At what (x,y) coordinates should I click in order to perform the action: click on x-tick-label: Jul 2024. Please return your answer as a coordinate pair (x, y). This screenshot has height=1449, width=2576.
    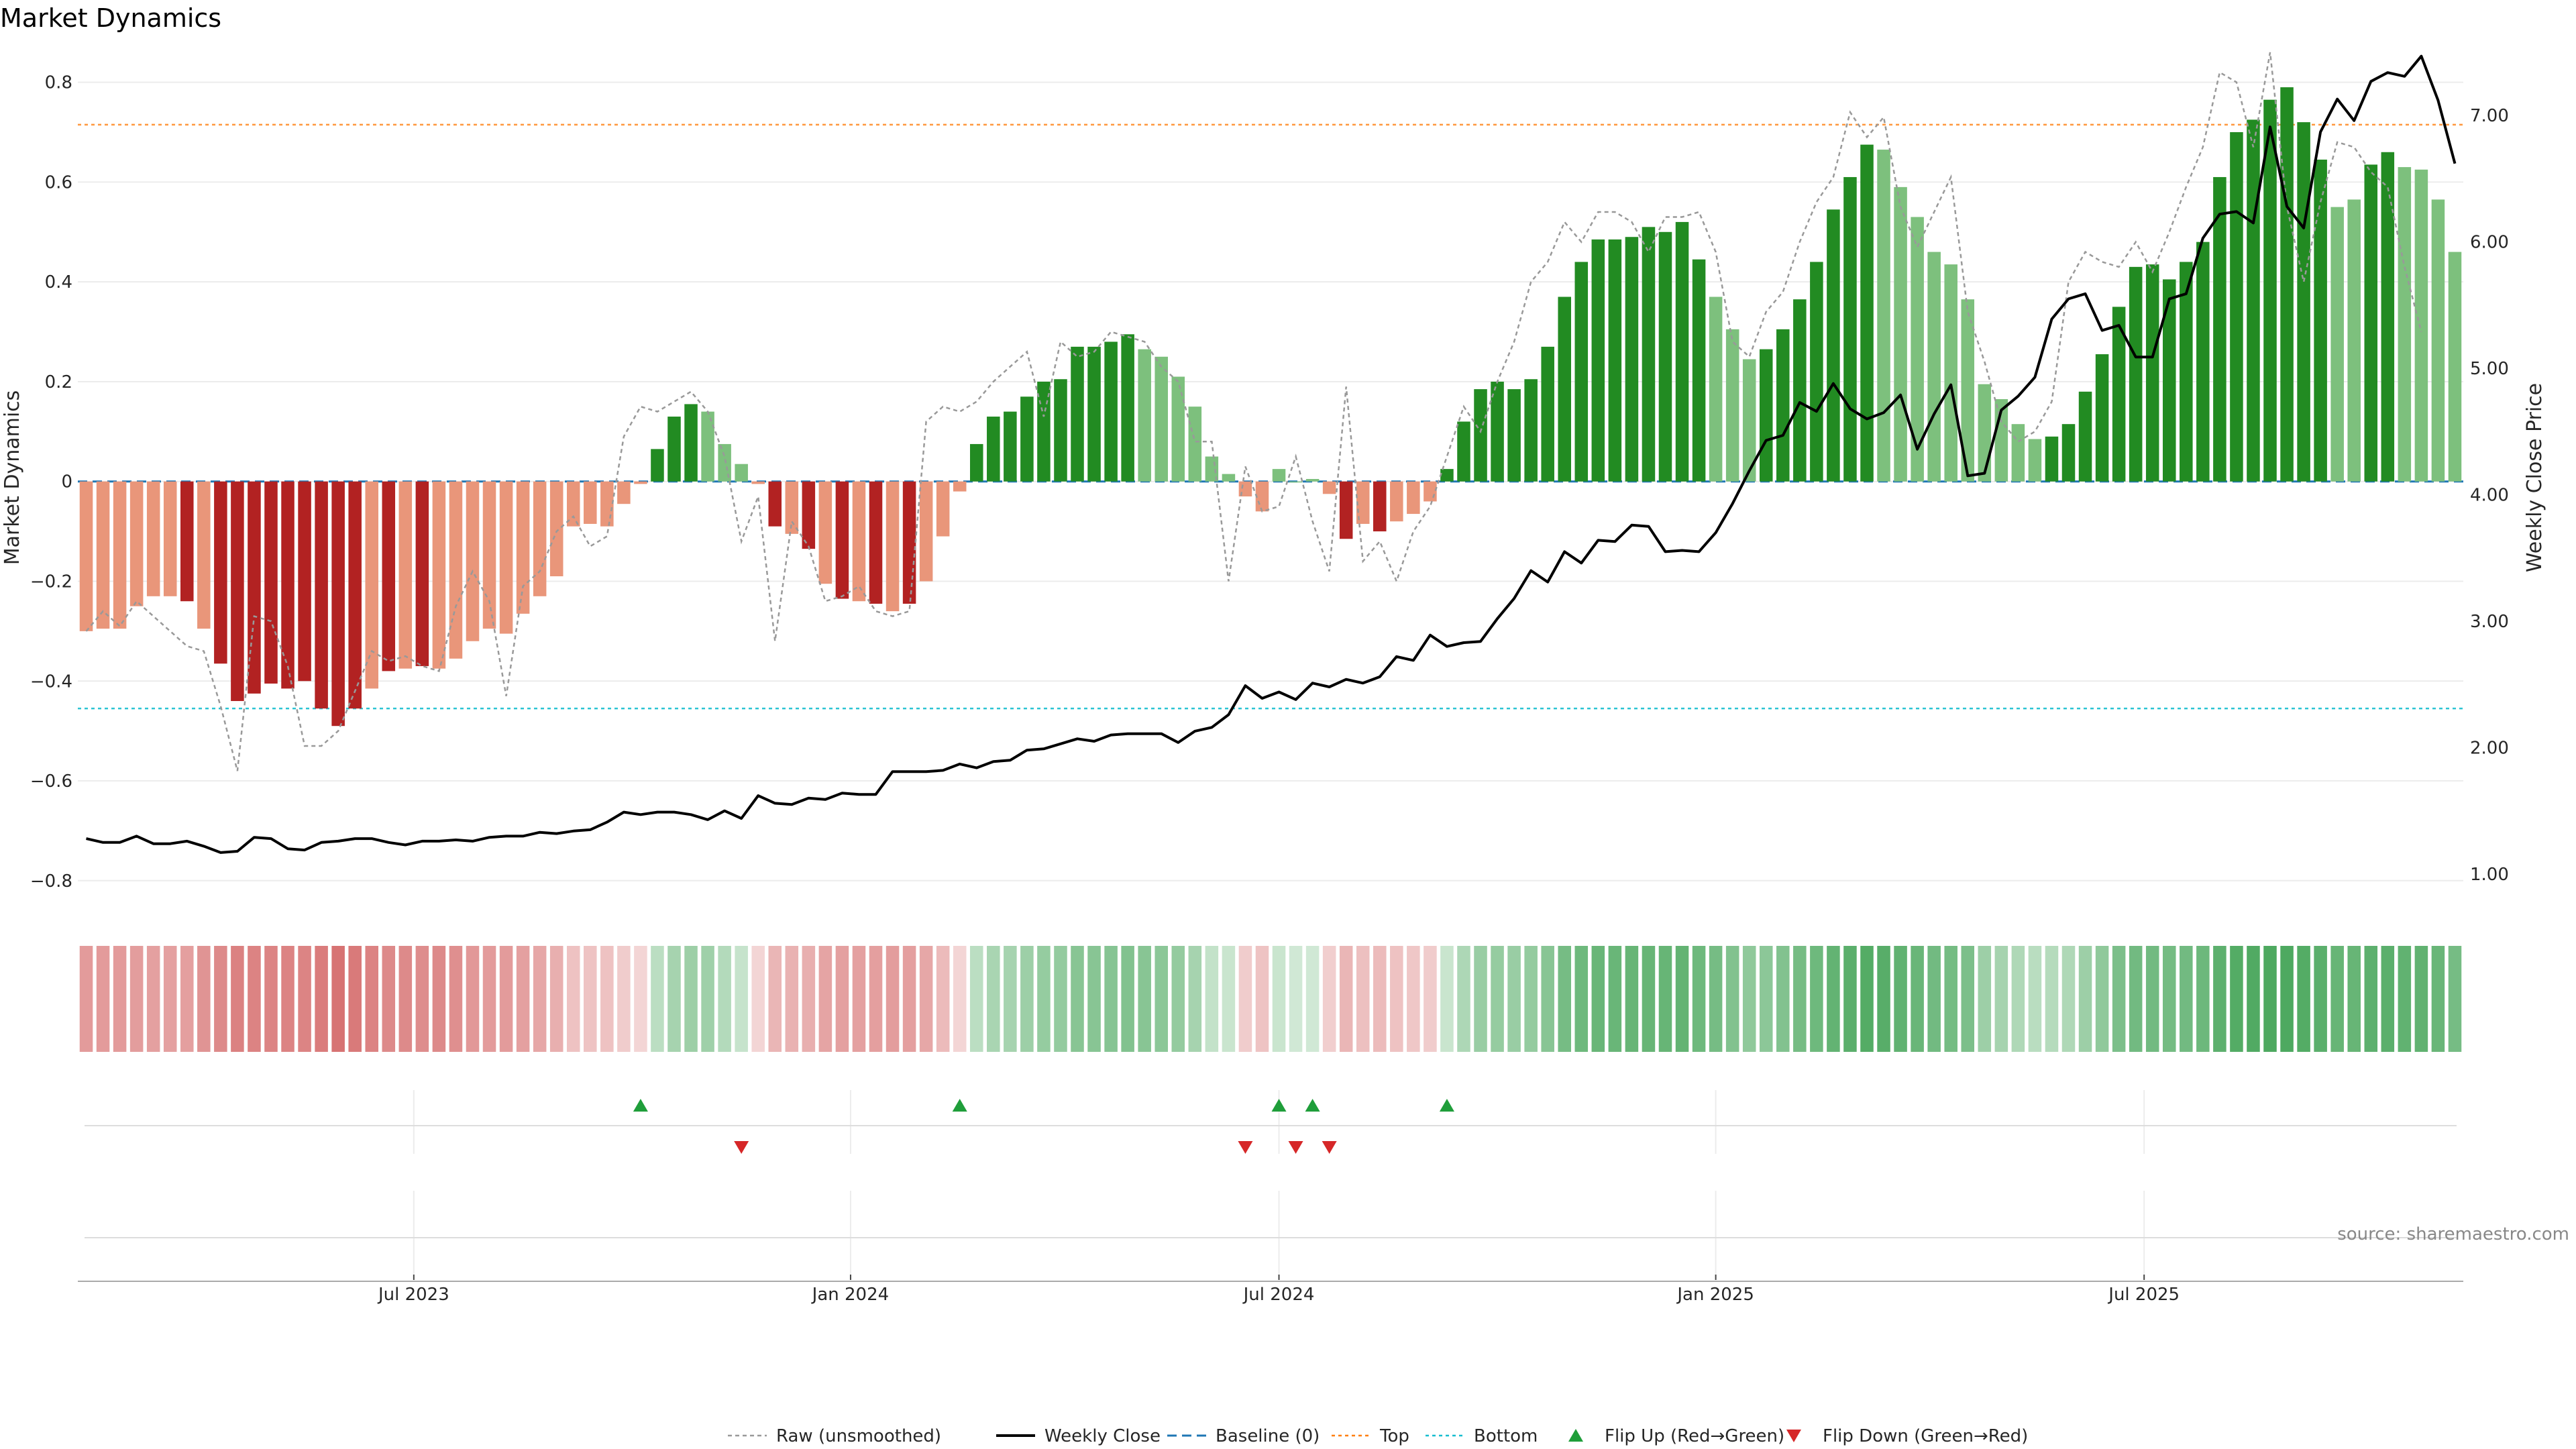
    Looking at the image, I should click on (1278, 1295).